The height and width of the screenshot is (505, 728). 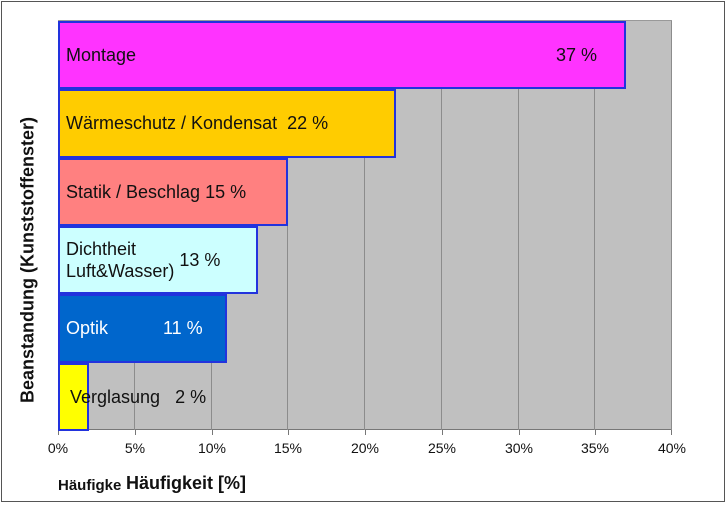 What do you see at coordinates (226, 191) in the screenshot?
I see `bar-value-label: 15 %` at bounding box center [226, 191].